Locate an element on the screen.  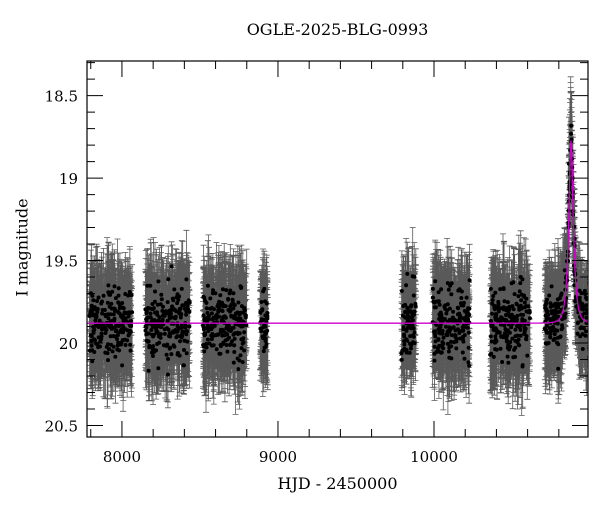
x-tick-label: 8000 is located at coordinates (122, 457).